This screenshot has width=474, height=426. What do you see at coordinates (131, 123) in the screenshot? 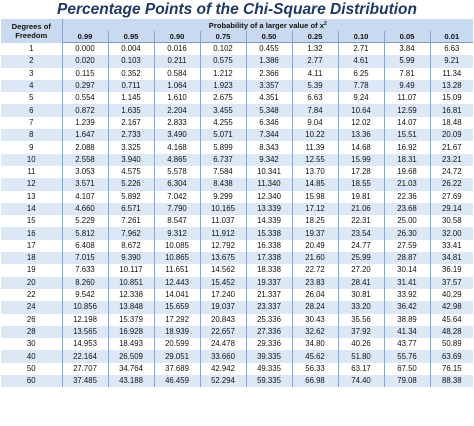
I see `value-cell: 2.167` at bounding box center [131, 123].